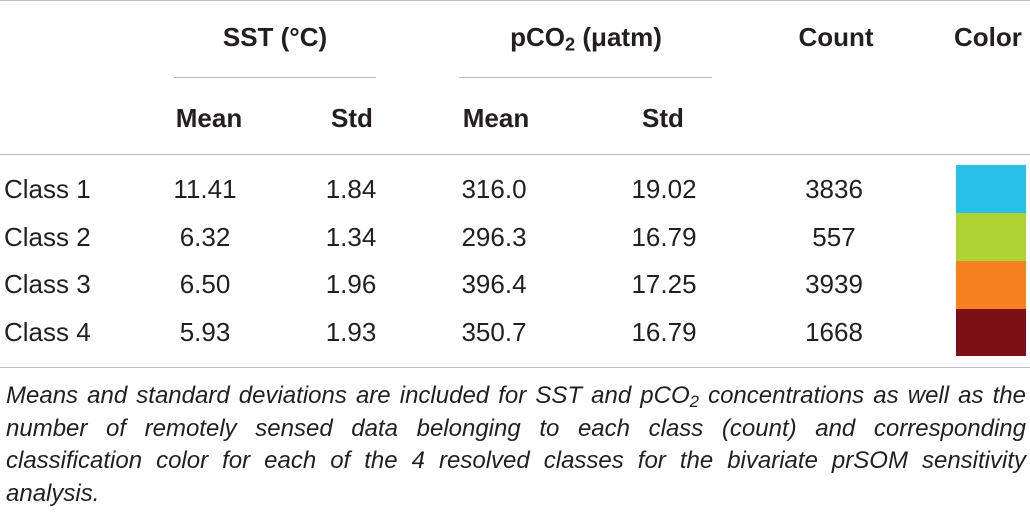 The image size is (1030, 522). I want to click on sst-mean-cell: 6.50, so click(205, 284).